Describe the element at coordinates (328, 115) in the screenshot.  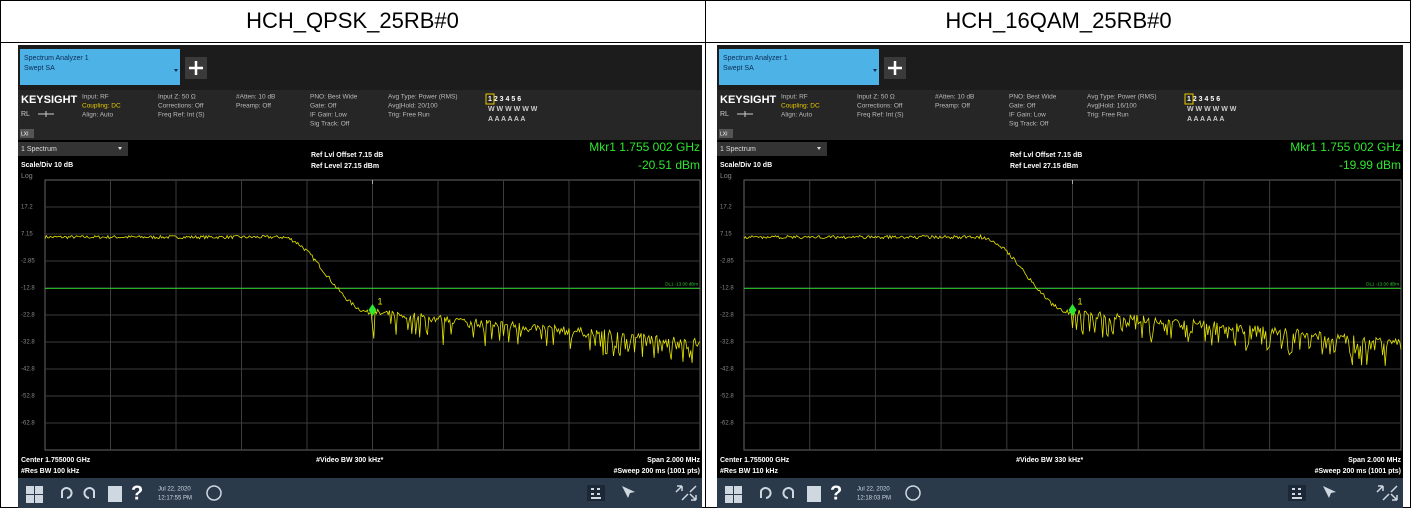
I see `setting: IF Gain: Low` at that location.